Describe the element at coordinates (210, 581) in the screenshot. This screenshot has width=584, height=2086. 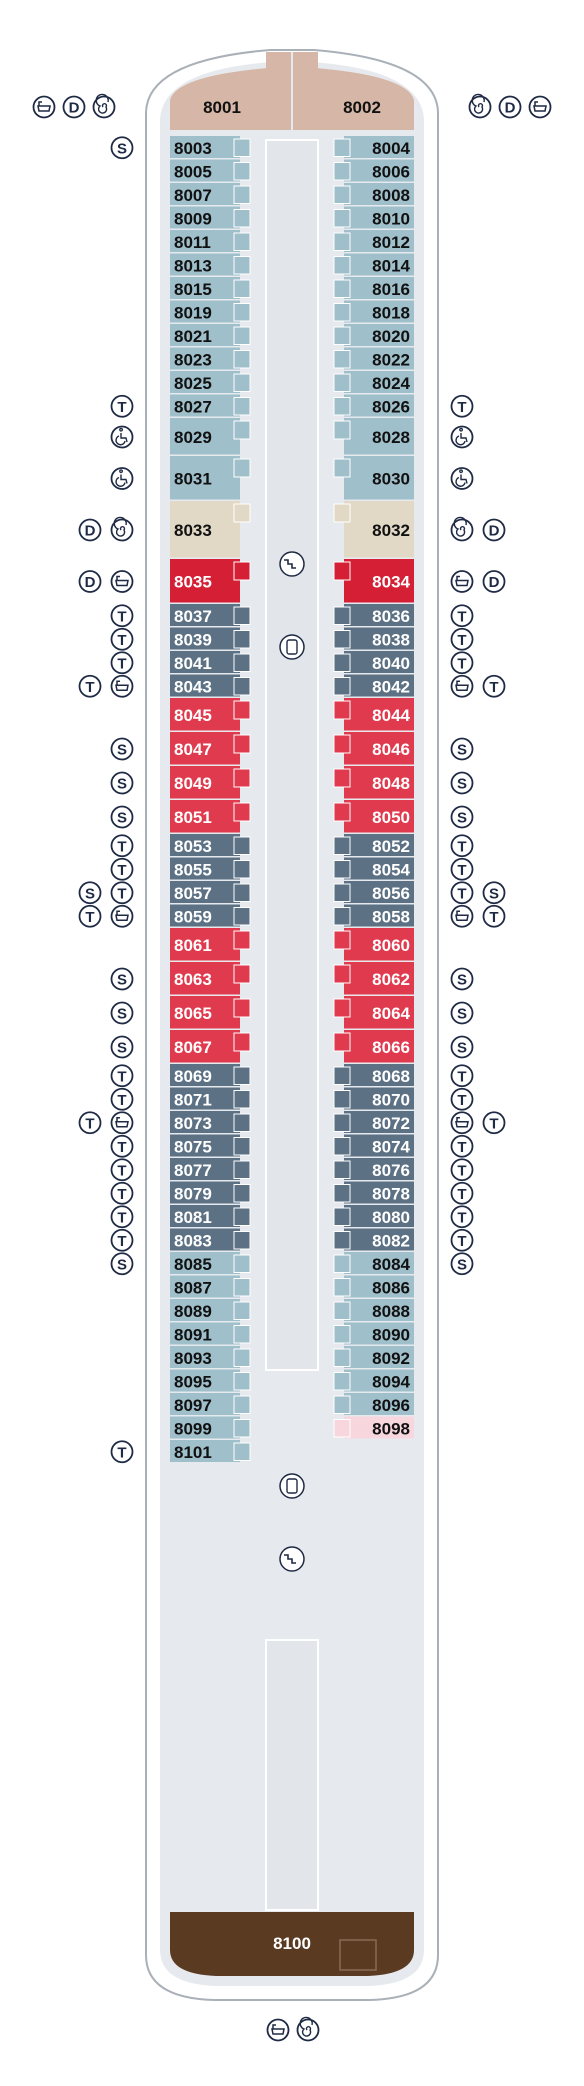
I see `cabin-8035: 8035` at that location.